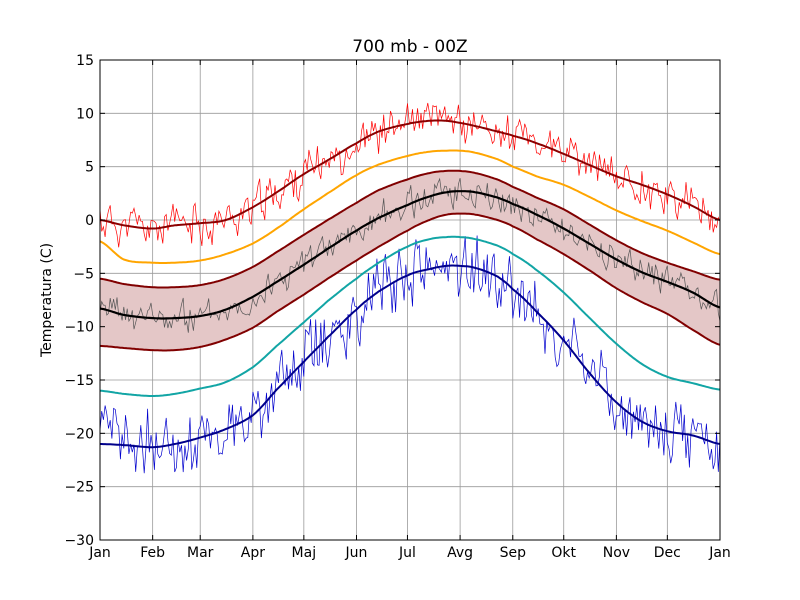 This screenshot has width=800, height=600. I want to click on x-tick-label: Okt, so click(563, 553).